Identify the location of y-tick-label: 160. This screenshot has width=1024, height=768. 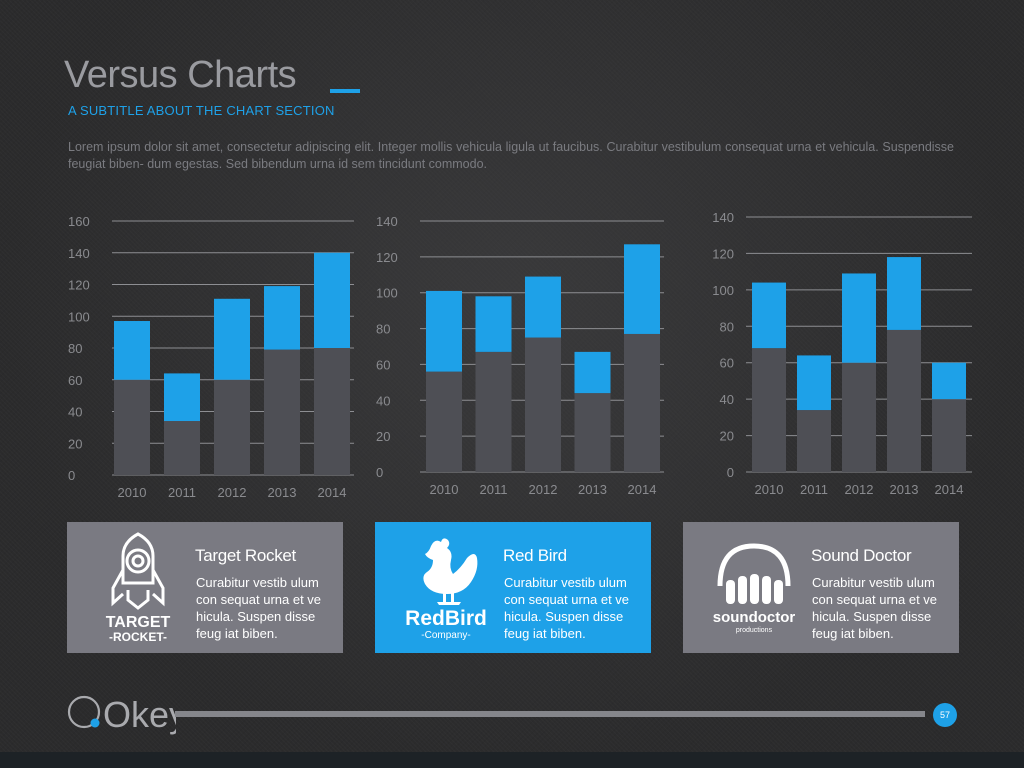
(79, 221).